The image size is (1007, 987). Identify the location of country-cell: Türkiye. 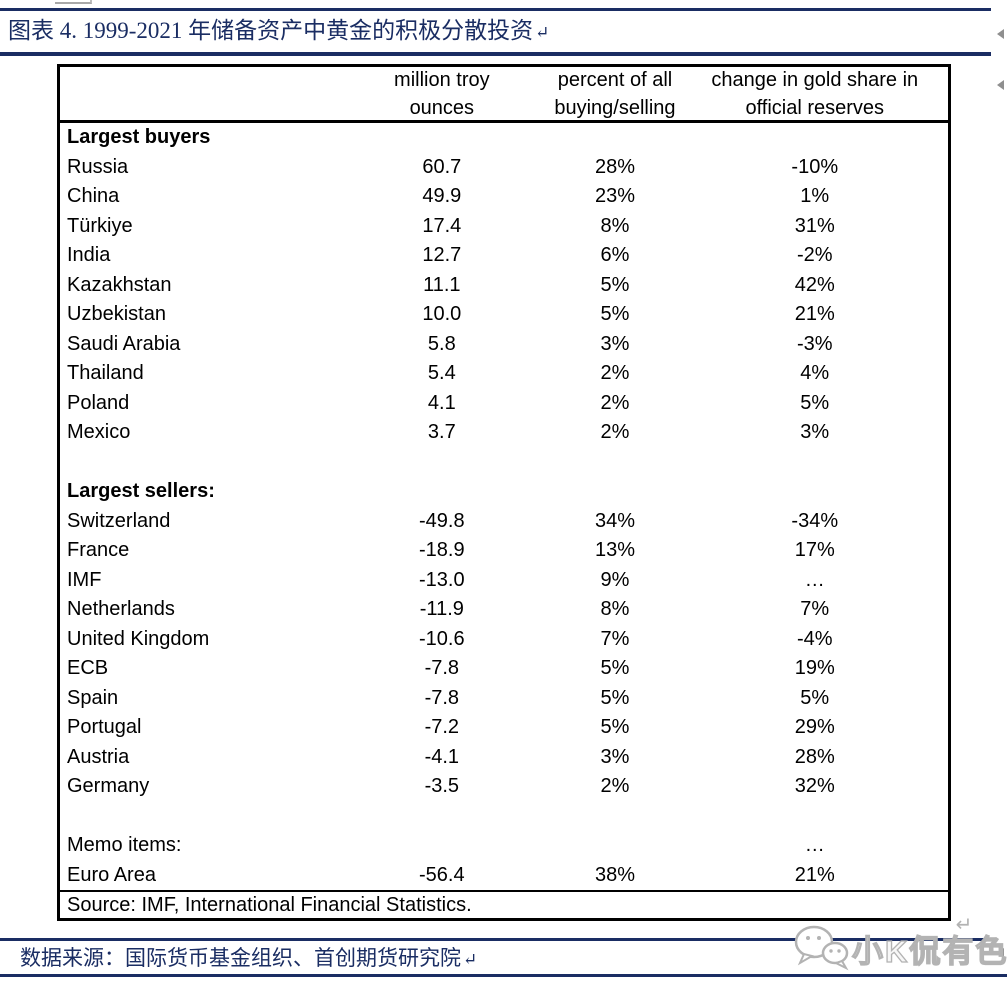
(100, 225).